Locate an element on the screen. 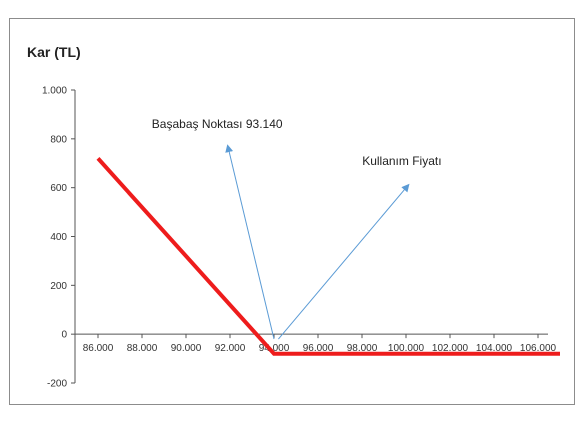 This screenshot has height=424, width=587. y-tick-label: 800 is located at coordinates (58, 139).